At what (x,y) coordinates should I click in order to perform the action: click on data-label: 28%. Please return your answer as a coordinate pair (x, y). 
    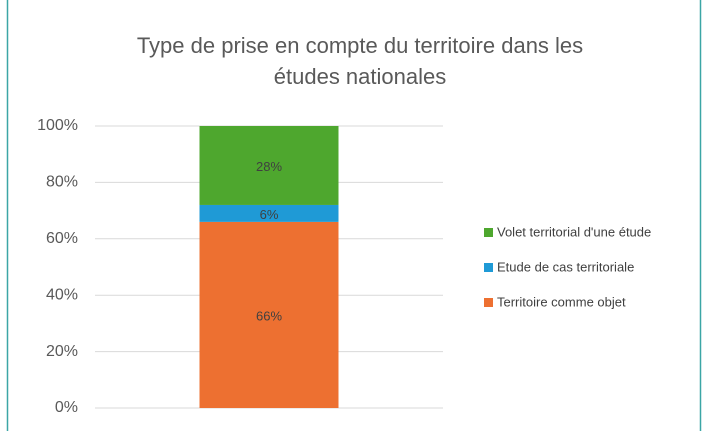
    Looking at the image, I should click on (269, 166).